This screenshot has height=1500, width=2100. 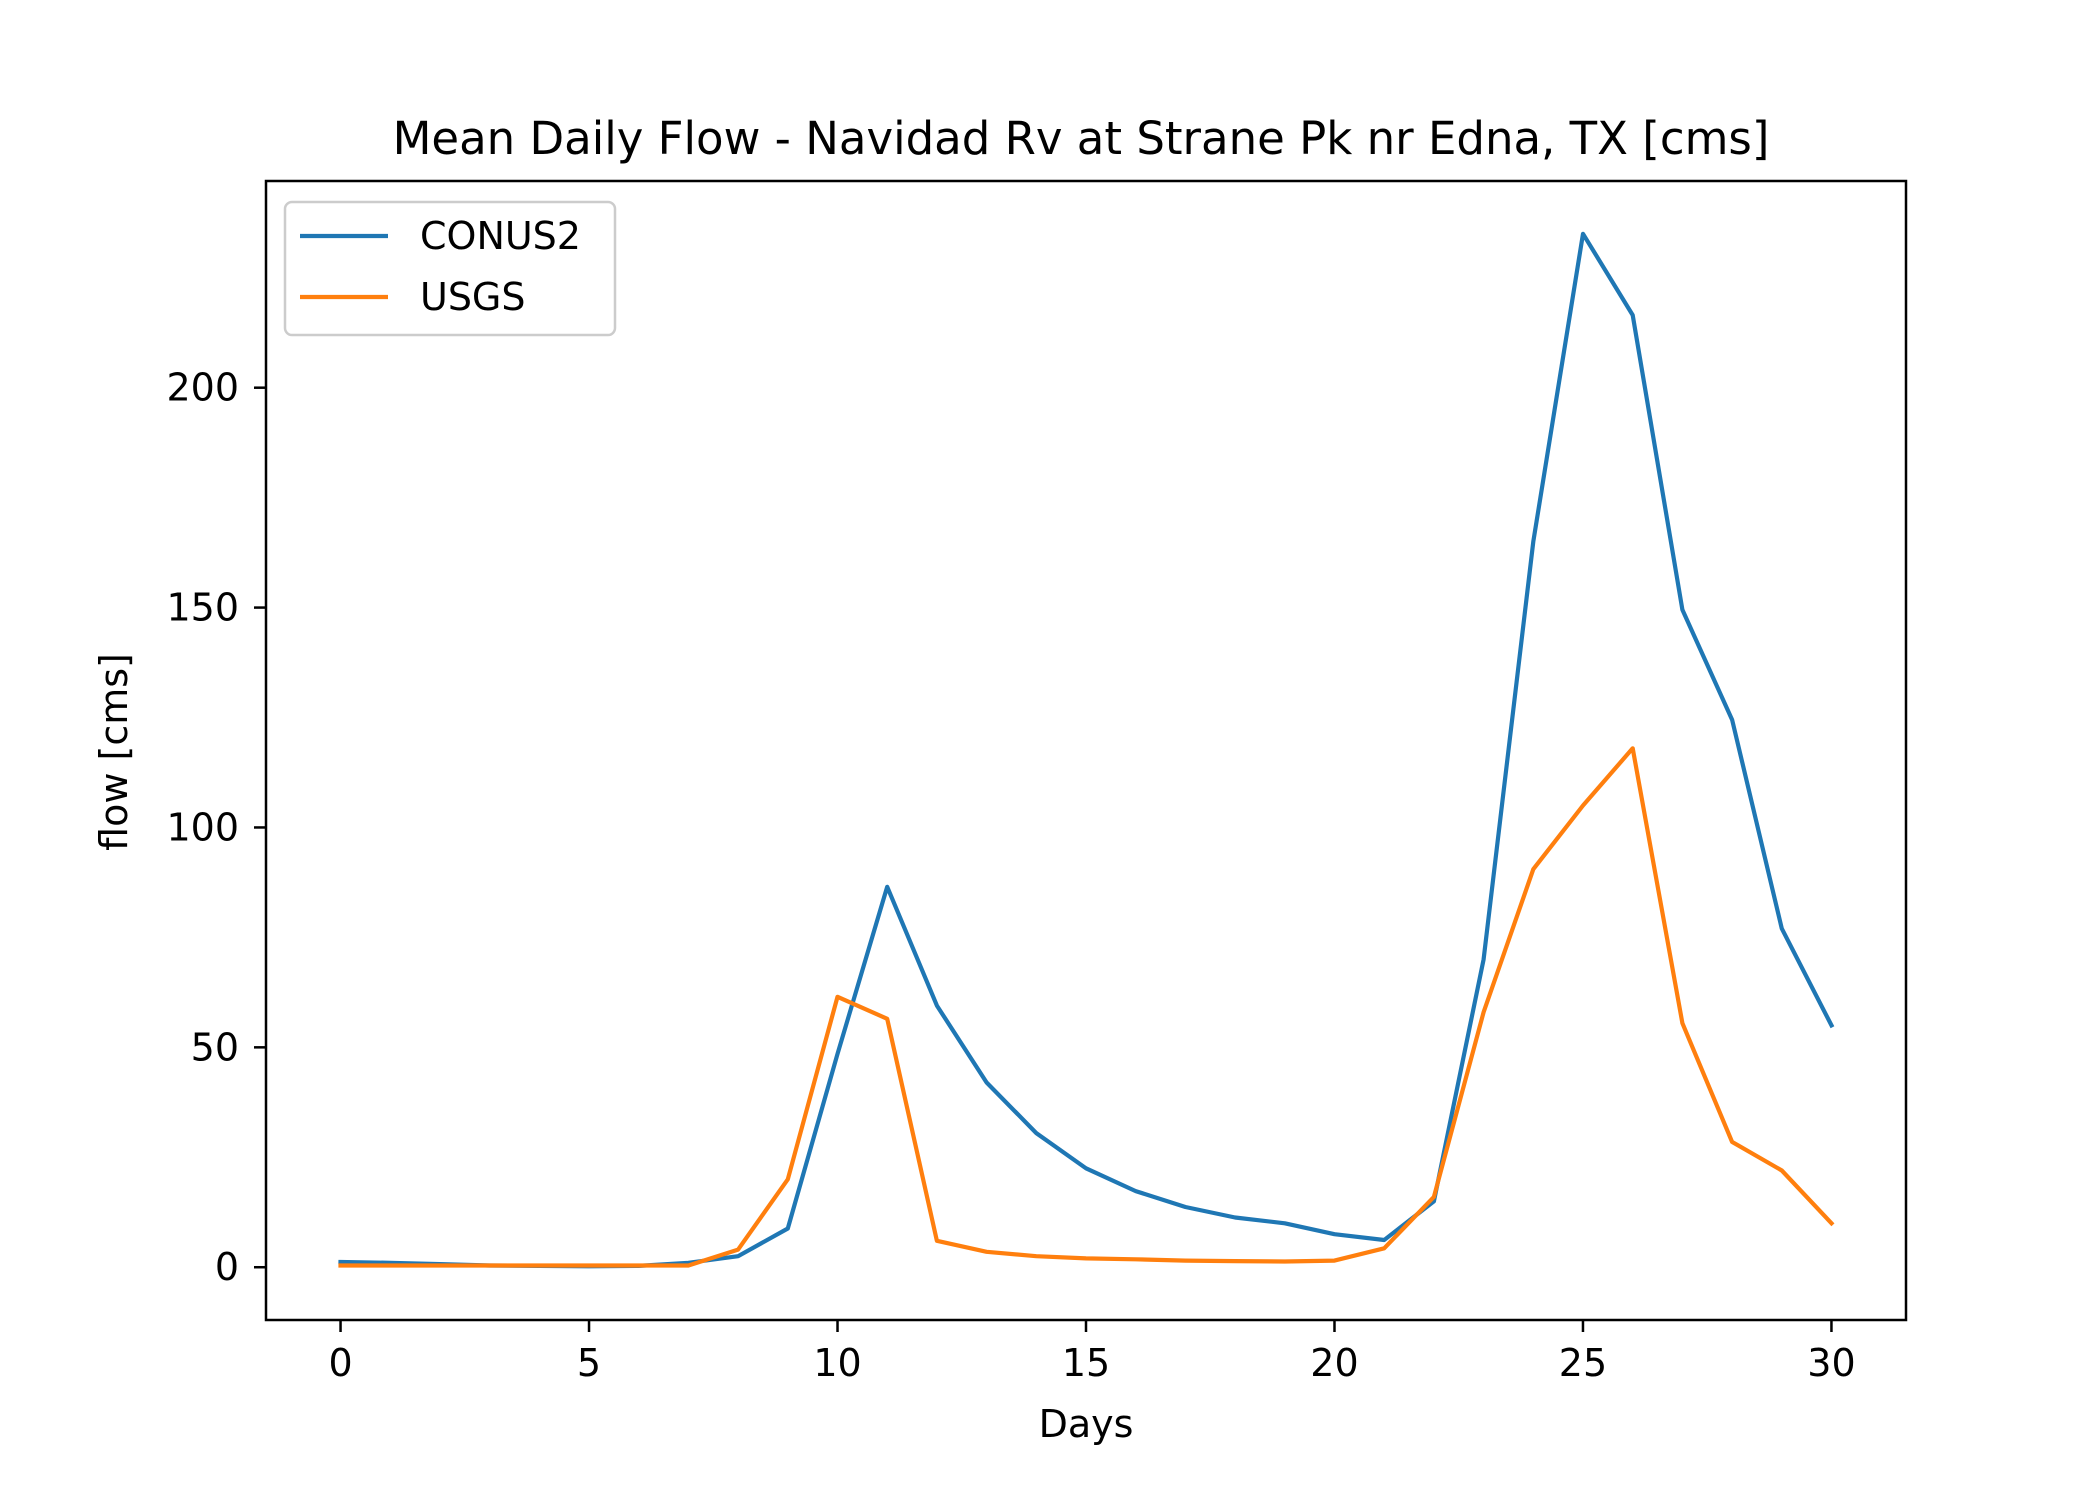 I want to click on y-tick-label: 150, so click(x=202, y=608).